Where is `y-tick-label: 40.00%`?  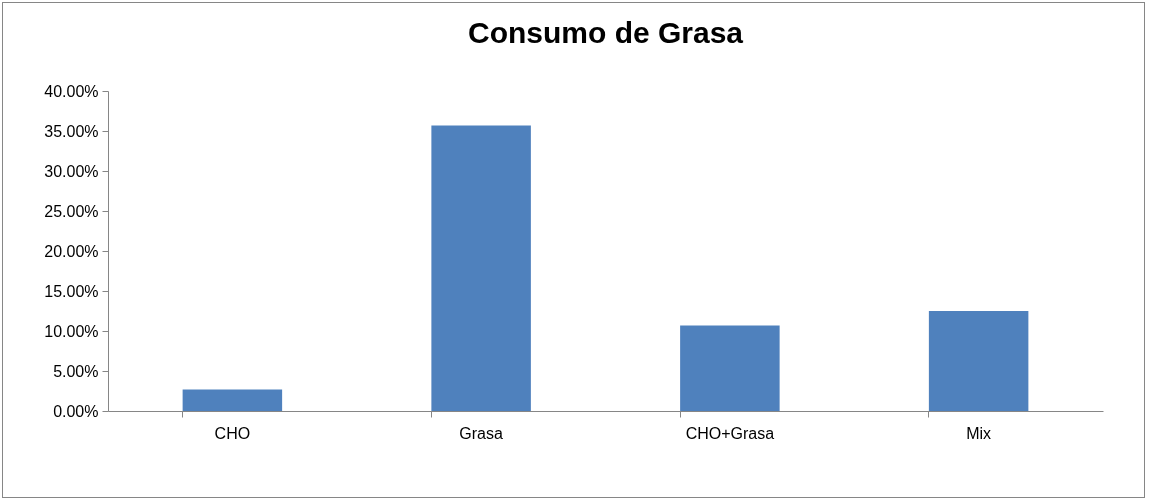
y-tick-label: 40.00% is located at coordinates (71, 91).